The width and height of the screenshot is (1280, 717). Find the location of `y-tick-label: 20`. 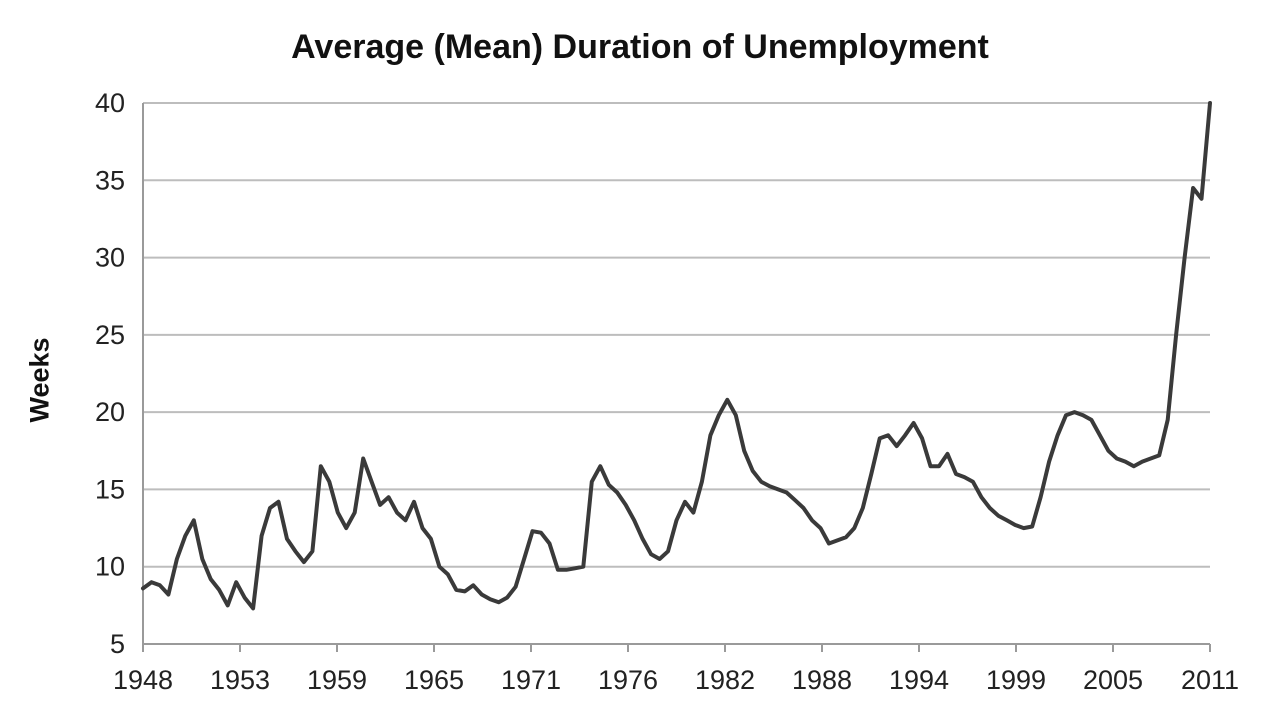

y-tick-label: 20 is located at coordinates (110, 412).